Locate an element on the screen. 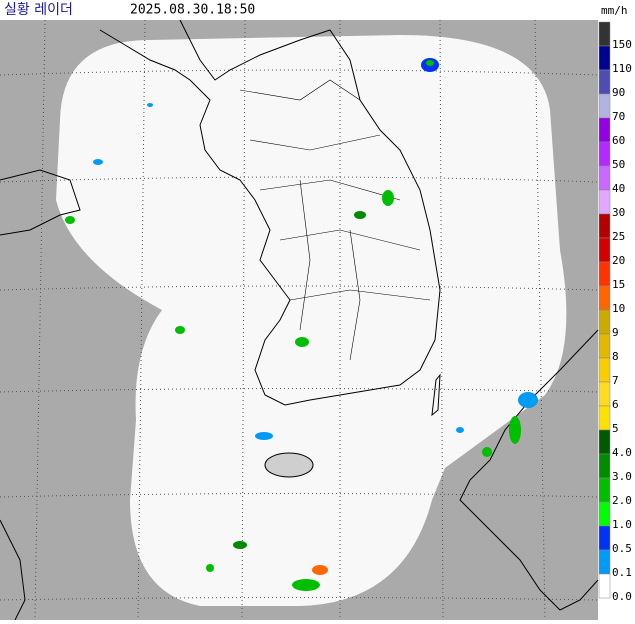  legend-label: 20 is located at coordinates (618, 260).